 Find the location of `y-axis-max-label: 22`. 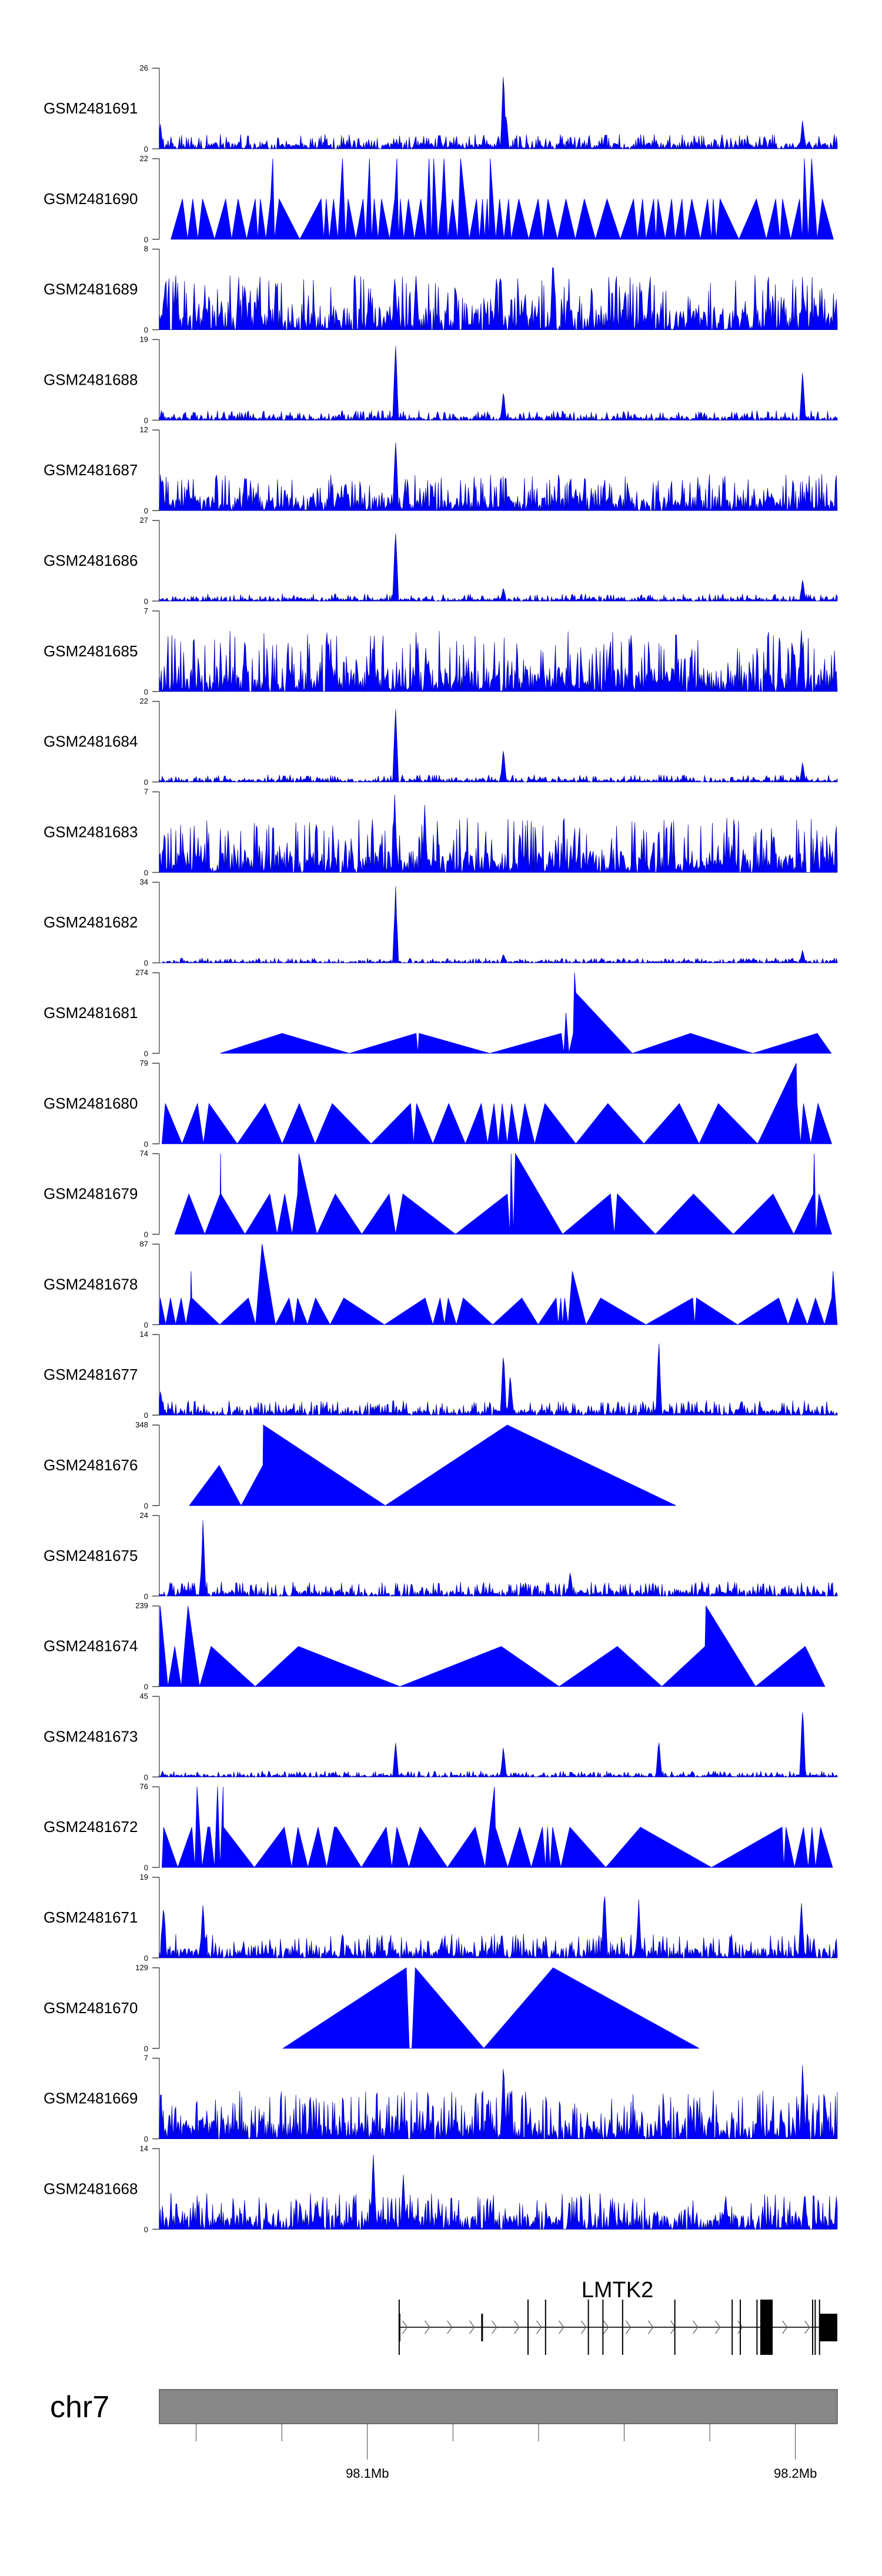

y-axis-max-label: 22 is located at coordinates (144, 701).